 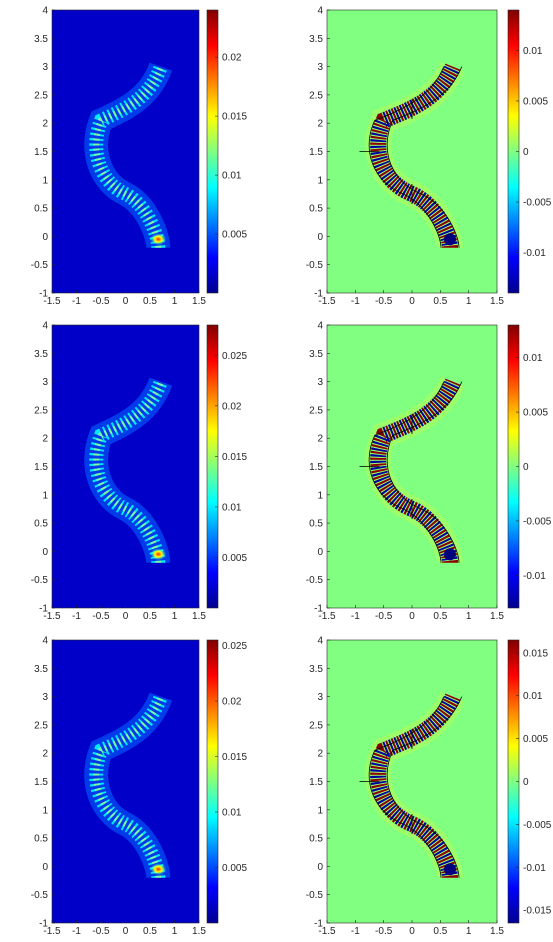 I want to click on waveguide-outline-outer, so click(x=424, y=157).